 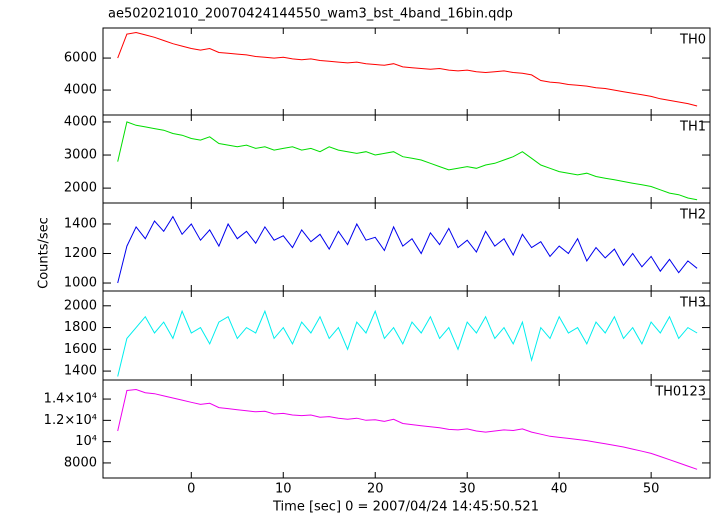 I want to click on y-tick-label: 1200, so click(x=80, y=253).